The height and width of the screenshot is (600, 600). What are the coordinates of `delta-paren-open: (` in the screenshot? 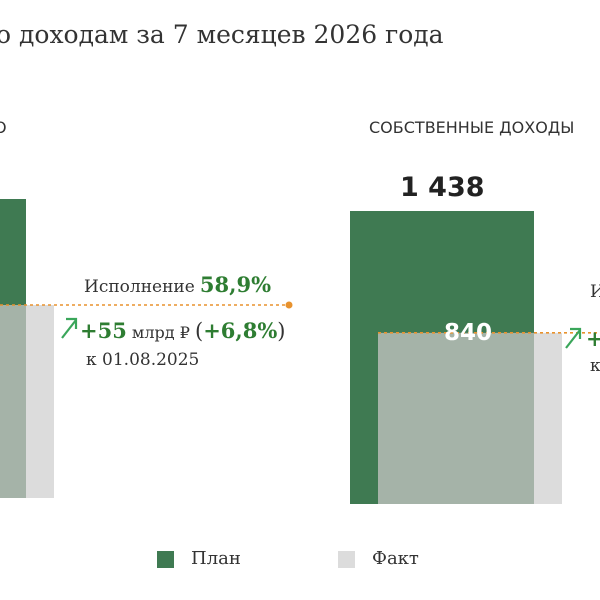 It's located at (199, 331).